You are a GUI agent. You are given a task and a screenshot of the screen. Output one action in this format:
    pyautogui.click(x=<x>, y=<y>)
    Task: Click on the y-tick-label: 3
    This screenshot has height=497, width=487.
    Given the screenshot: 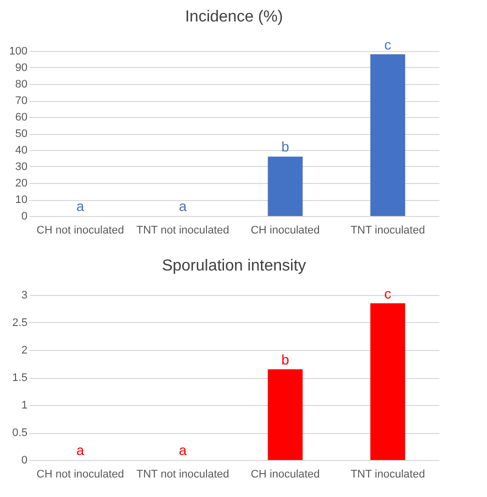 What is the action you would take?
    pyautogui.click(x=24, y=296)
    